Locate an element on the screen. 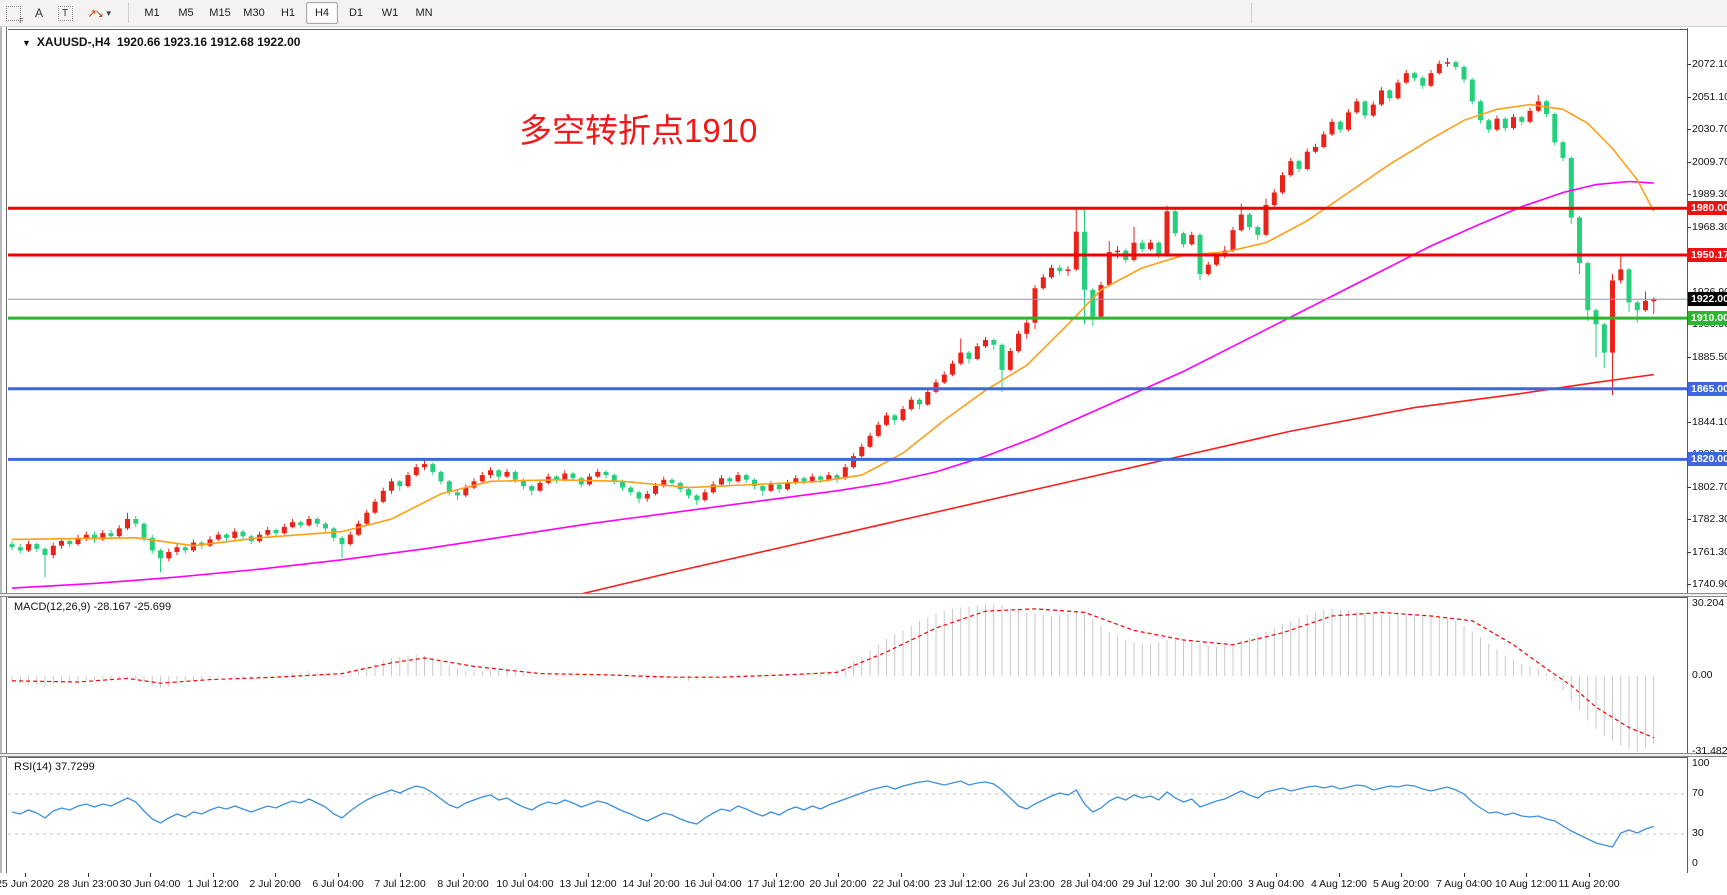 The image size is (1727, 895). panel-left-border is located at coordinates (6, 450).